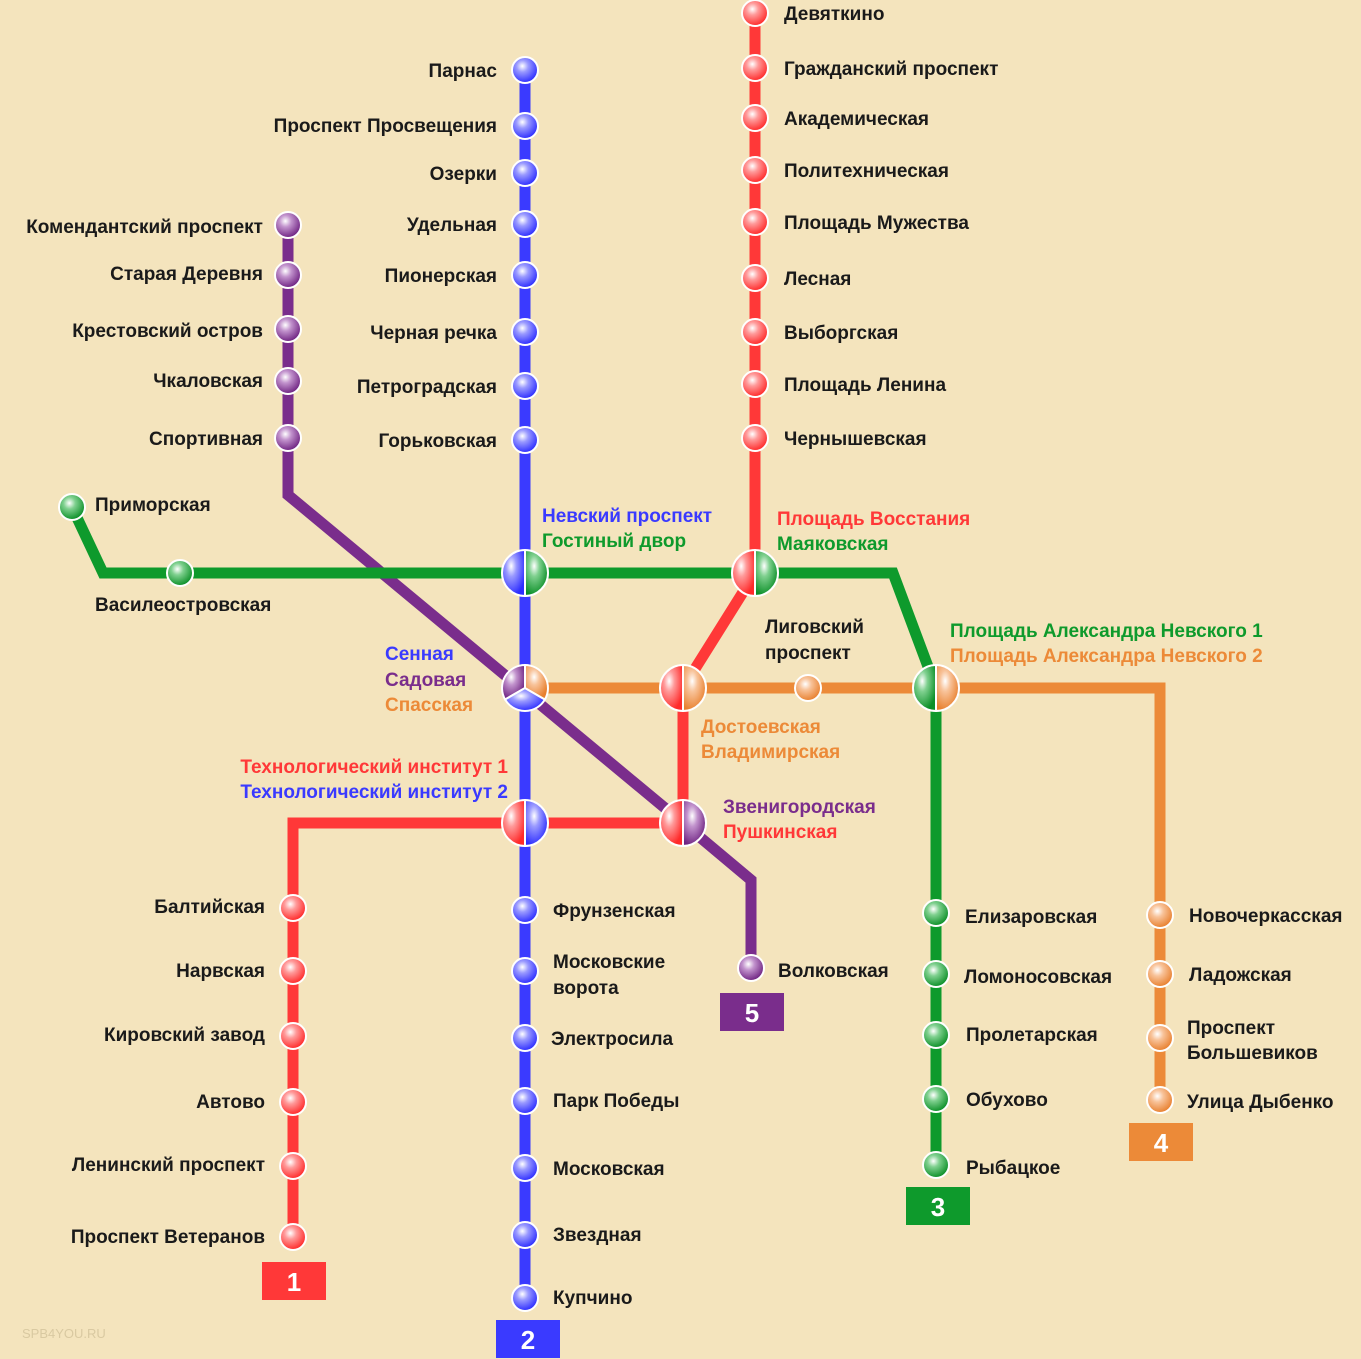  Describe the element at coordinates (865, 385) in the screenshot. I see `station-label: Площадь Ленина` at that location.